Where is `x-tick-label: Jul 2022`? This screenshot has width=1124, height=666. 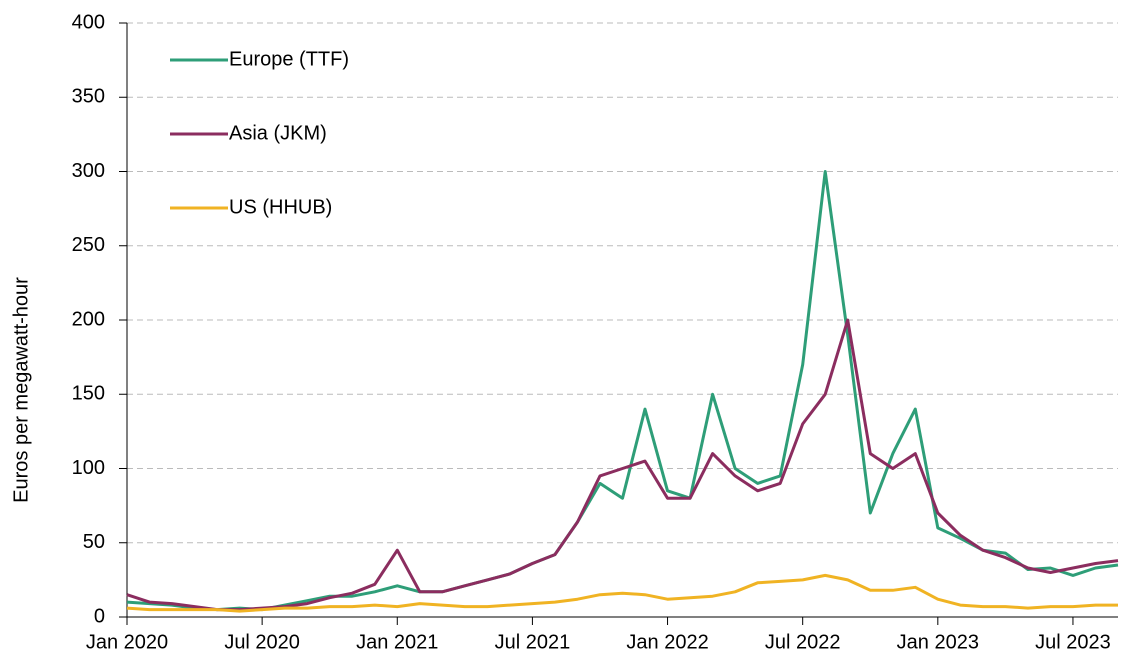 x-tick-label: Jul 2022 is located at coordinates (803, 642).